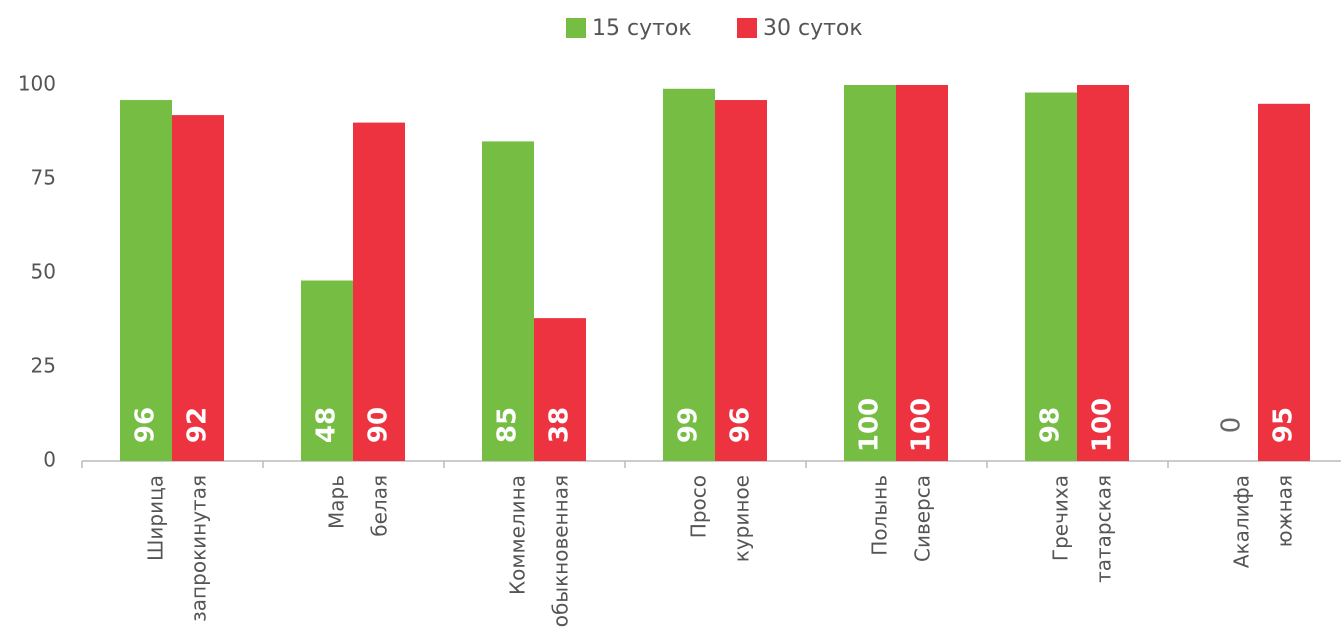  Describe the element at coordinates (1051, 425) in the screenshot. I see `value-label: 98` at that location.